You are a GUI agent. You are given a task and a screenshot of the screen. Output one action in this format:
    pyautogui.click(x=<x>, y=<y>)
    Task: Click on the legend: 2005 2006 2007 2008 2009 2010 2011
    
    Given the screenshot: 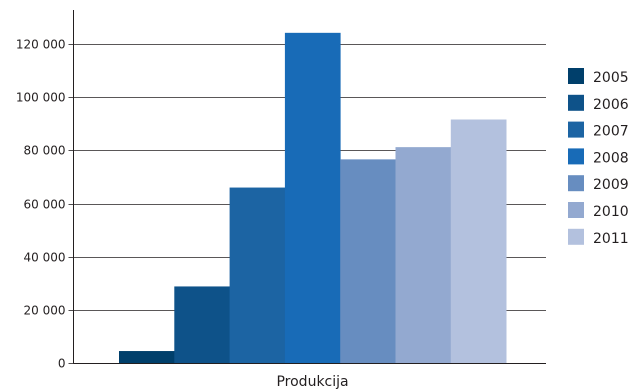 What is the action you would take?
    pyautogui.click(x=598, y=157)
    